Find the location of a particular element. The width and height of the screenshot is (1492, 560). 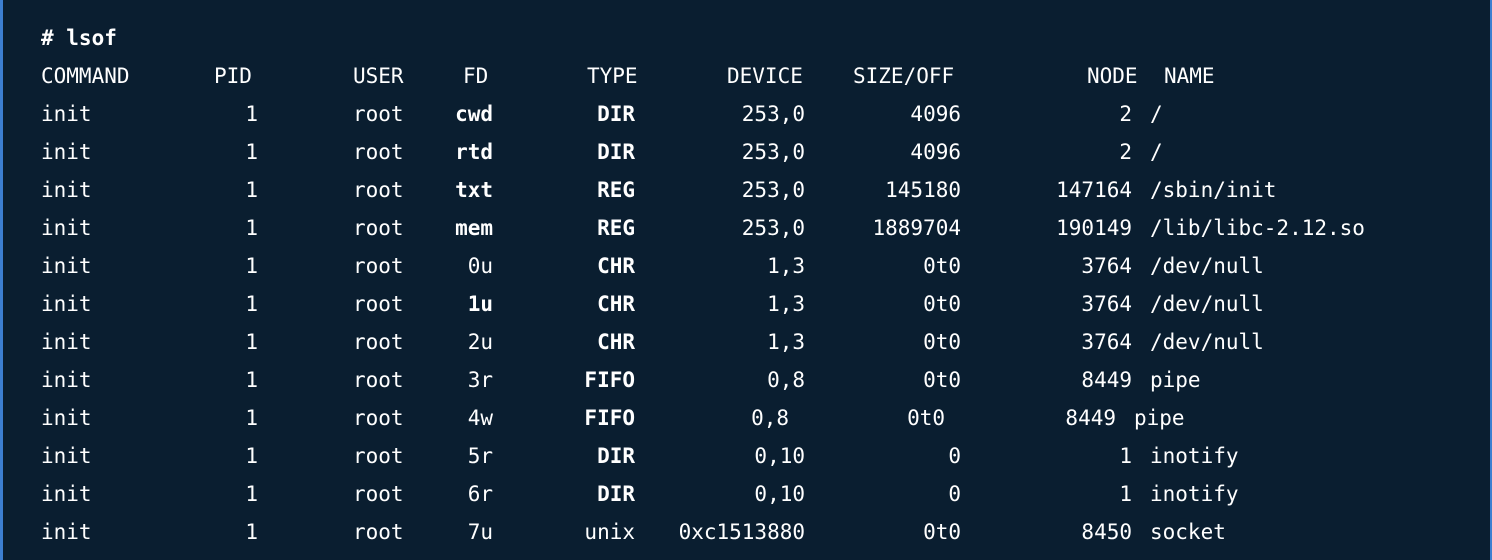

node-cell: 8449 is located at coordinates (1106, 380).